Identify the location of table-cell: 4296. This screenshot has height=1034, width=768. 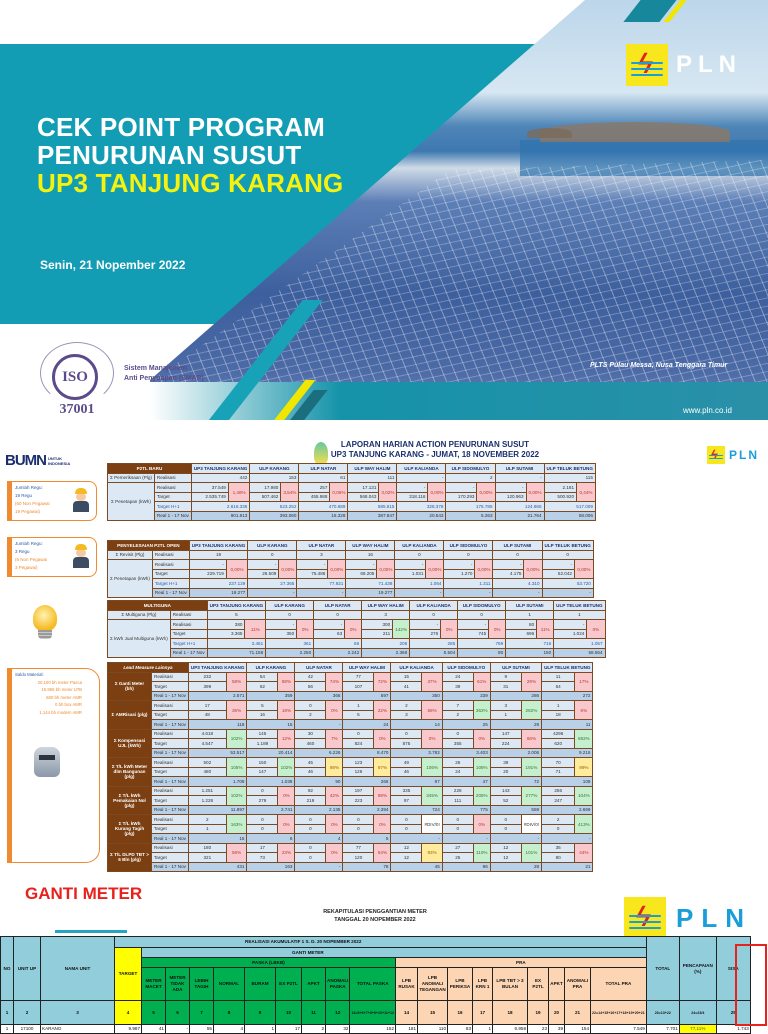
(558, 733).